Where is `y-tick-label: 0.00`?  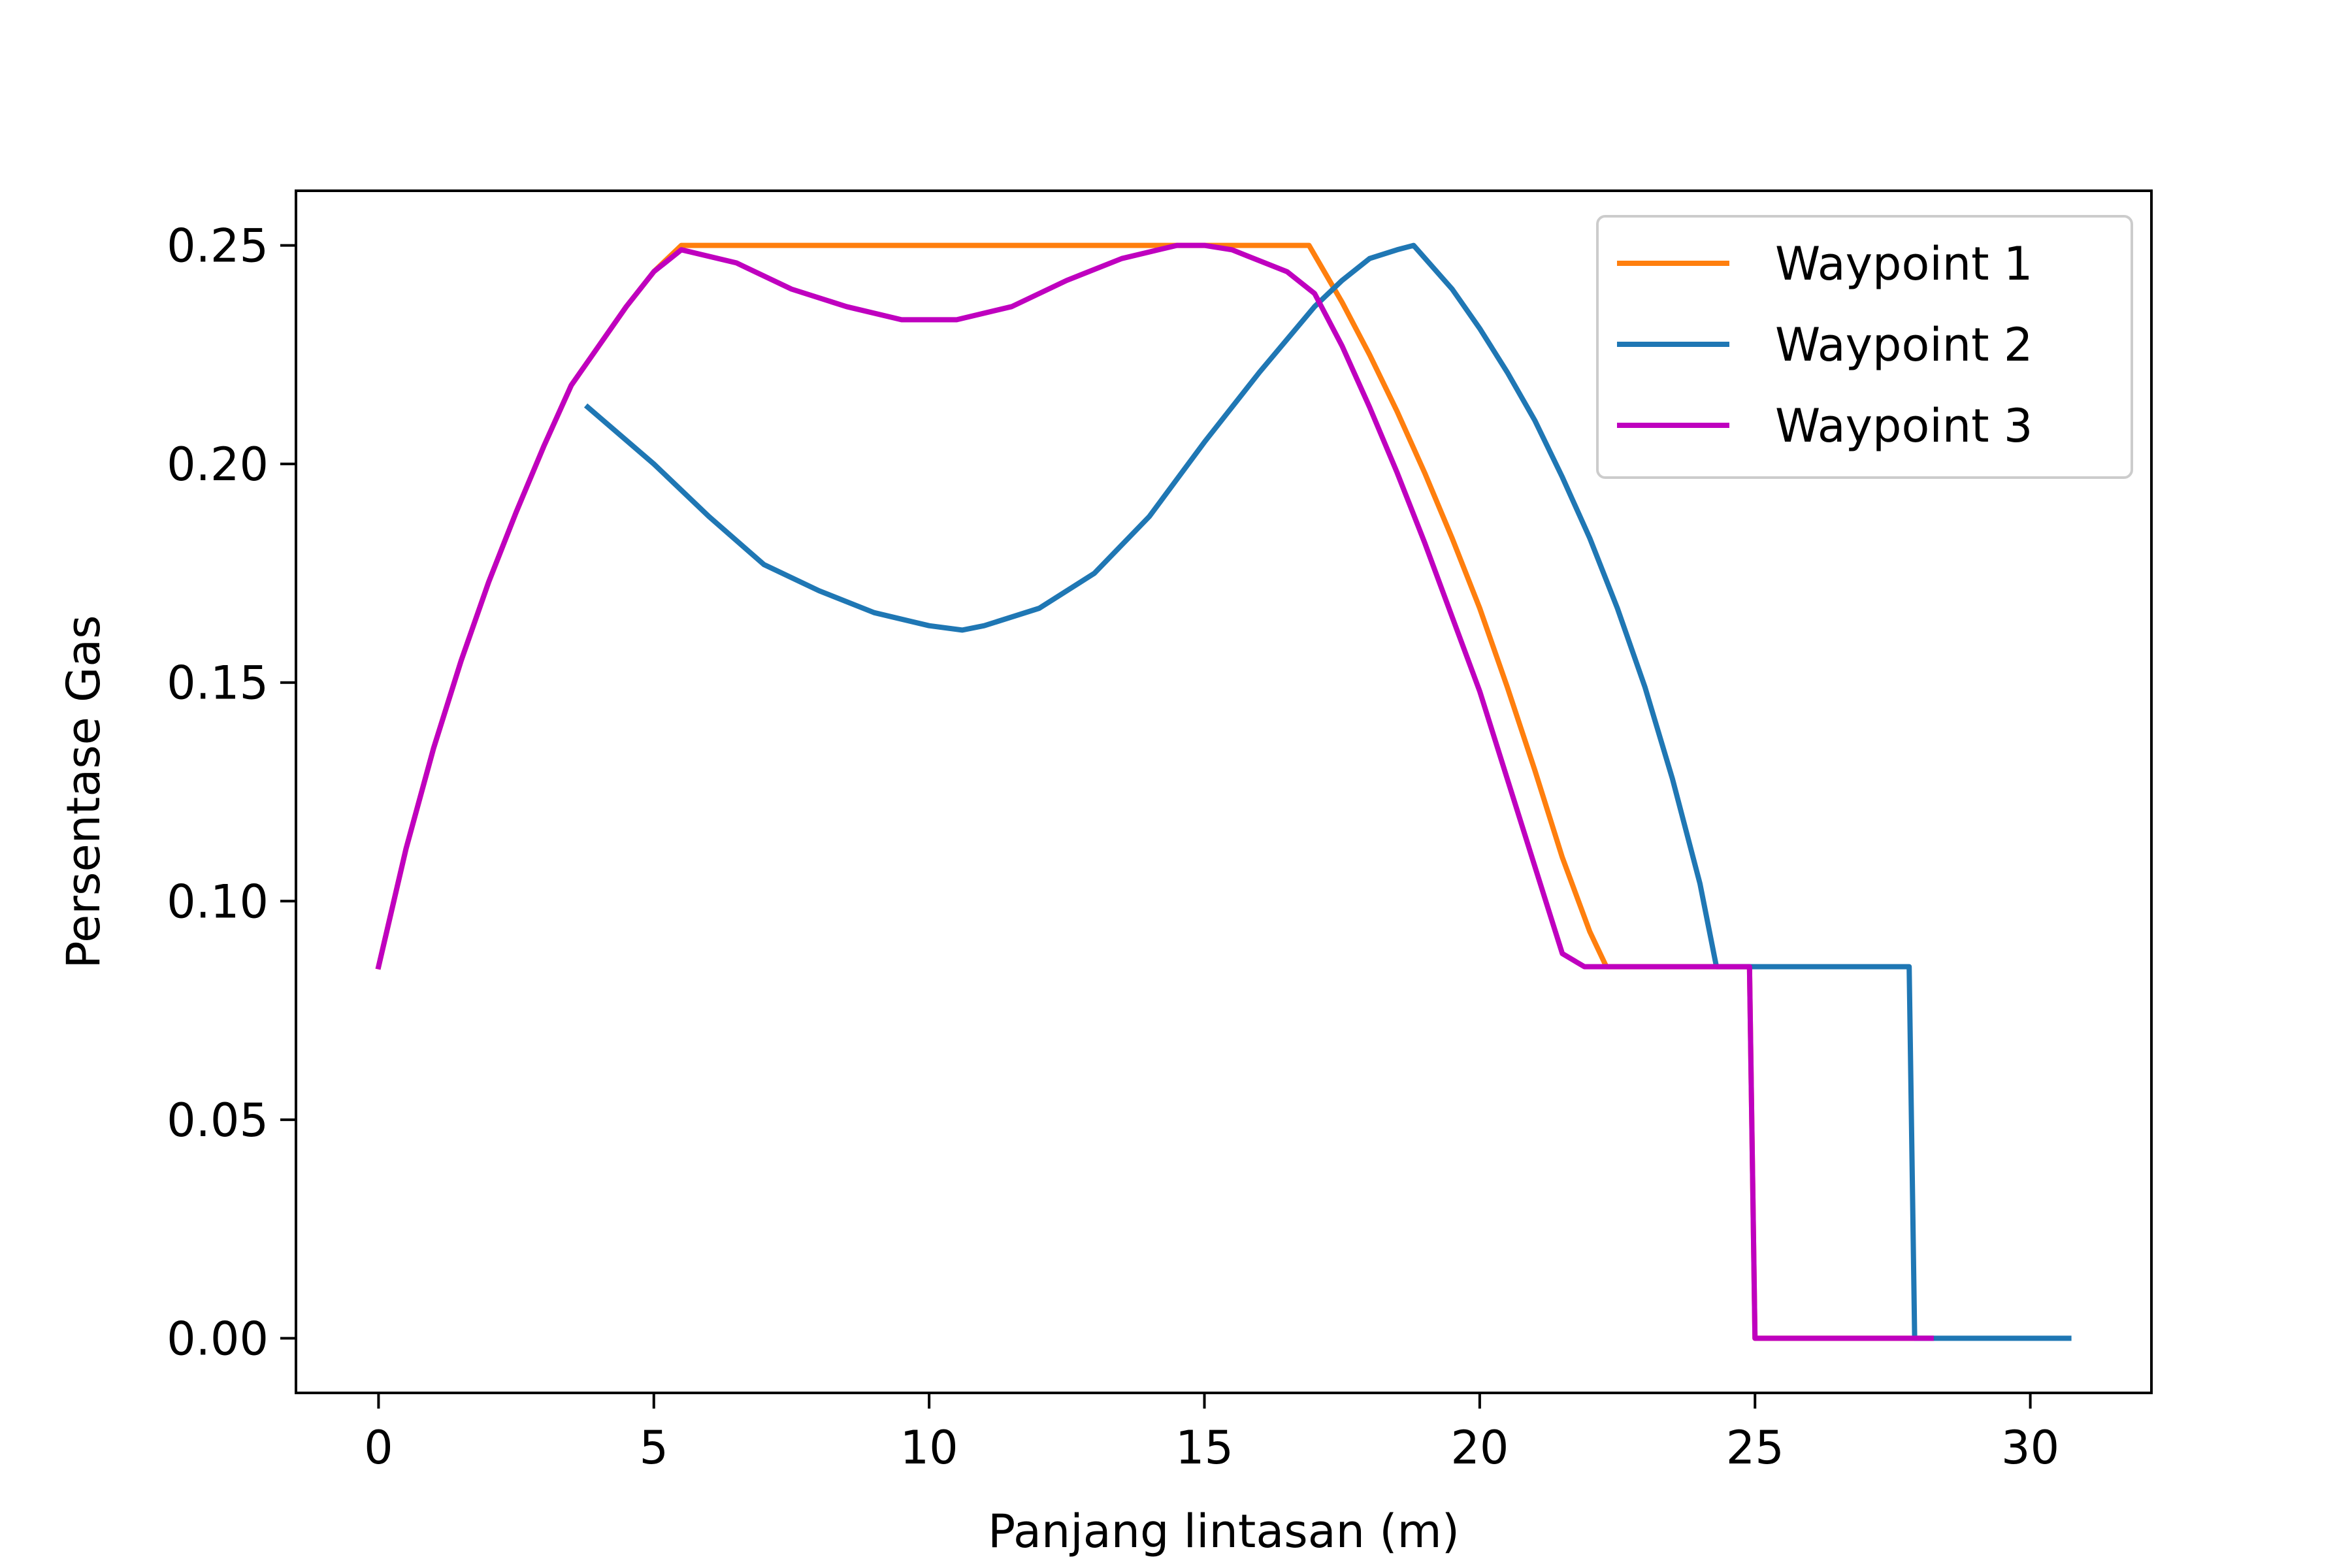
y-tick-label: 0.00 is located at coordinates (218, 1338).